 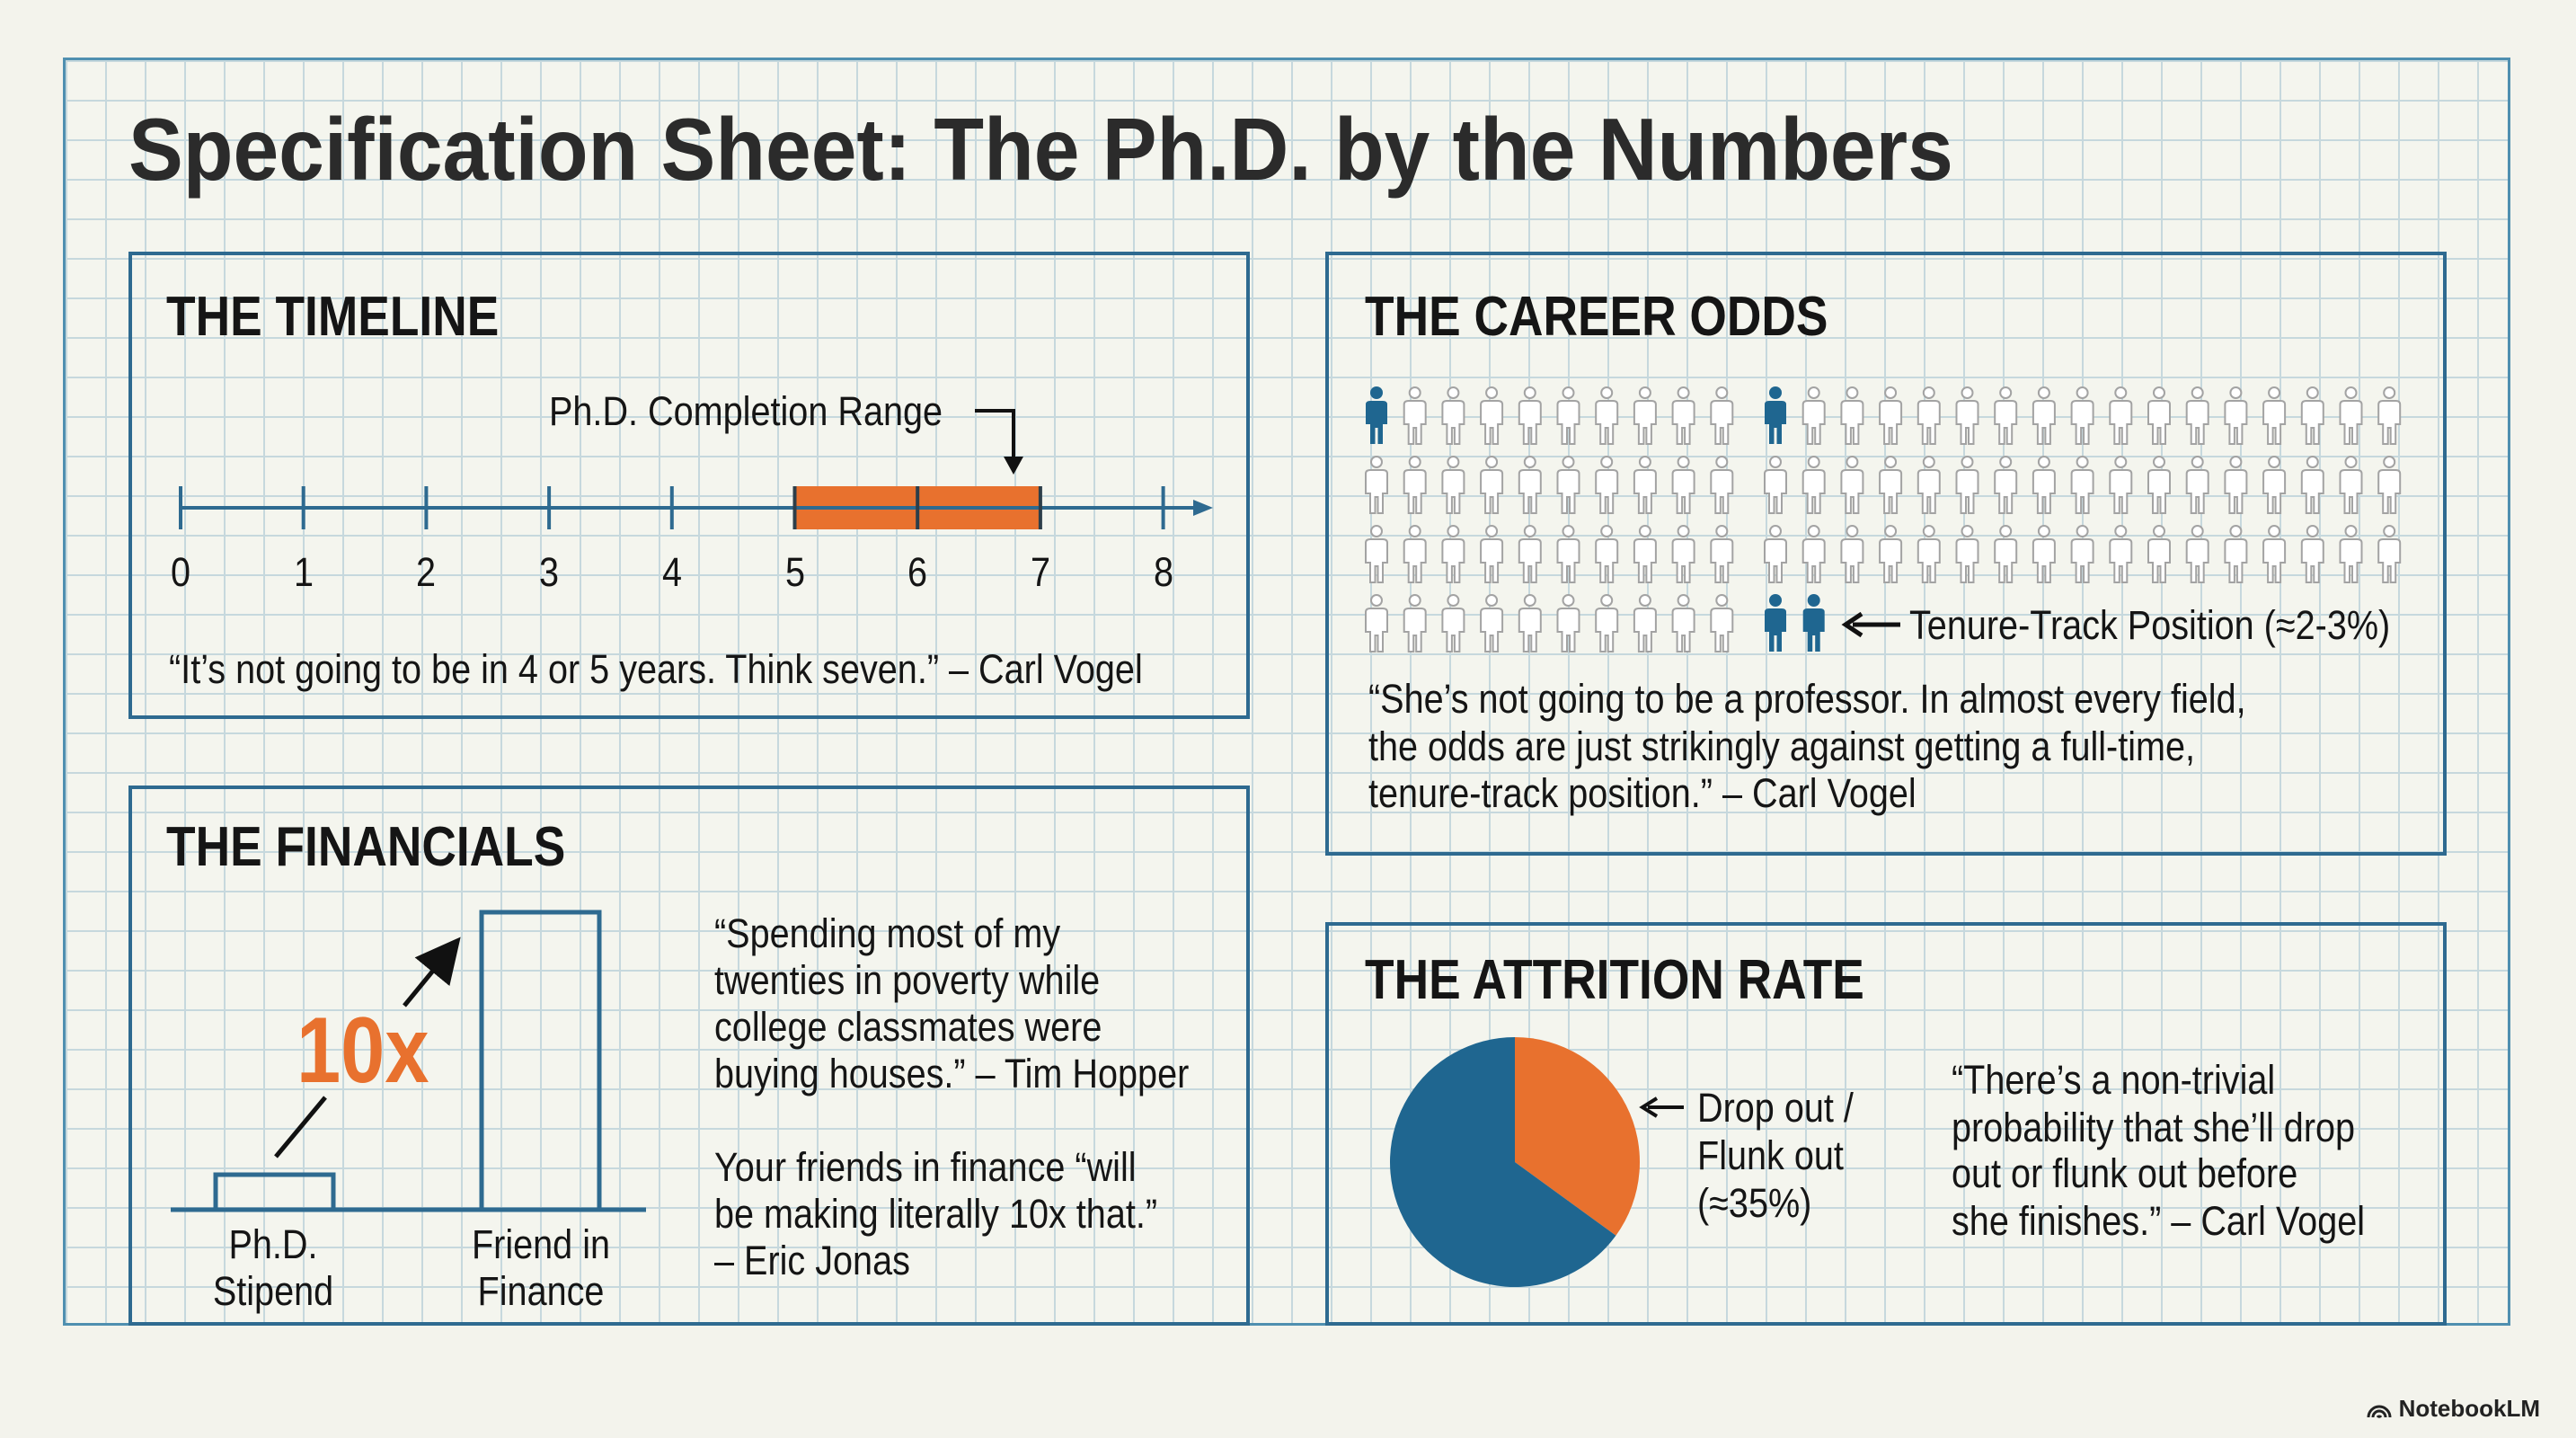 What do you see at coordinates (1886, 1124) in the screenshot?
I see `attrition-panel` at bounding box center [1886, 1124].